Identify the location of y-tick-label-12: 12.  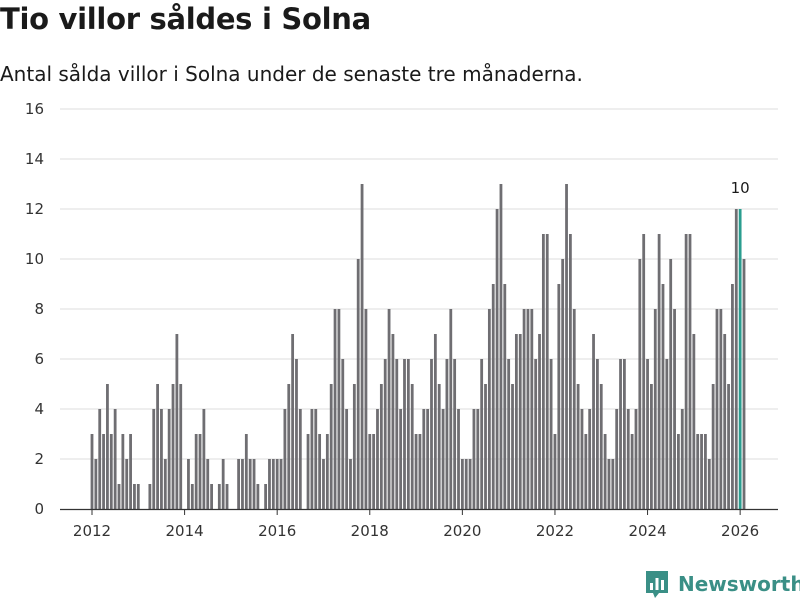
(34, 209).